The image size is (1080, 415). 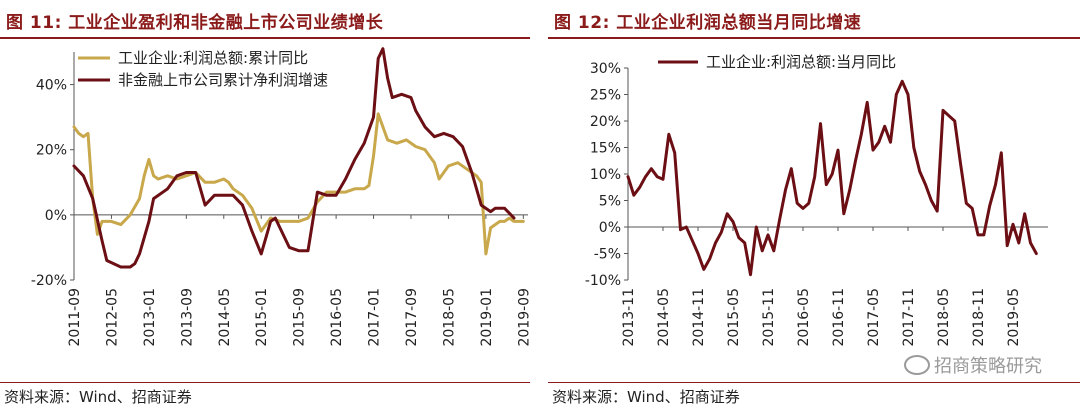 I want to click on x-tick-label: 2015-11, so click(x=769, y=317).